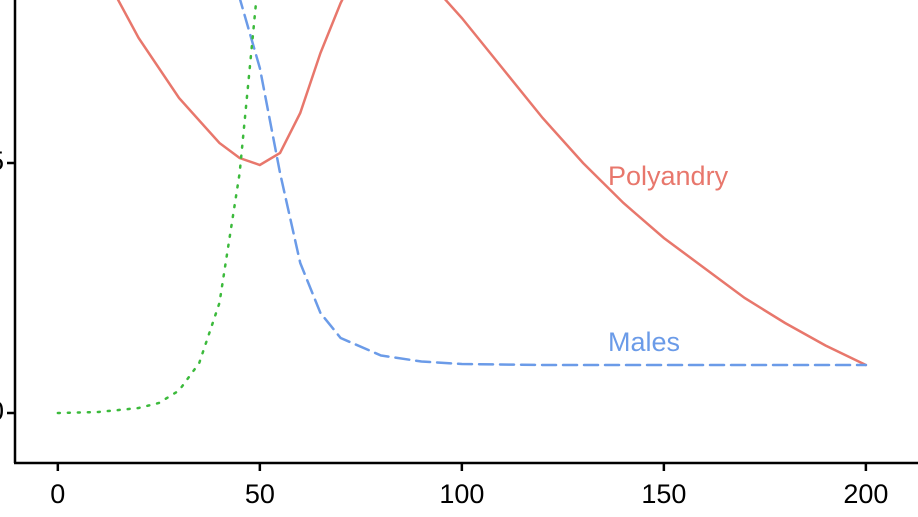  What do you see at coordinates (260, 494) in the screenshot?
I see `x-tick-label: 50` at bounding box center [260, 494].